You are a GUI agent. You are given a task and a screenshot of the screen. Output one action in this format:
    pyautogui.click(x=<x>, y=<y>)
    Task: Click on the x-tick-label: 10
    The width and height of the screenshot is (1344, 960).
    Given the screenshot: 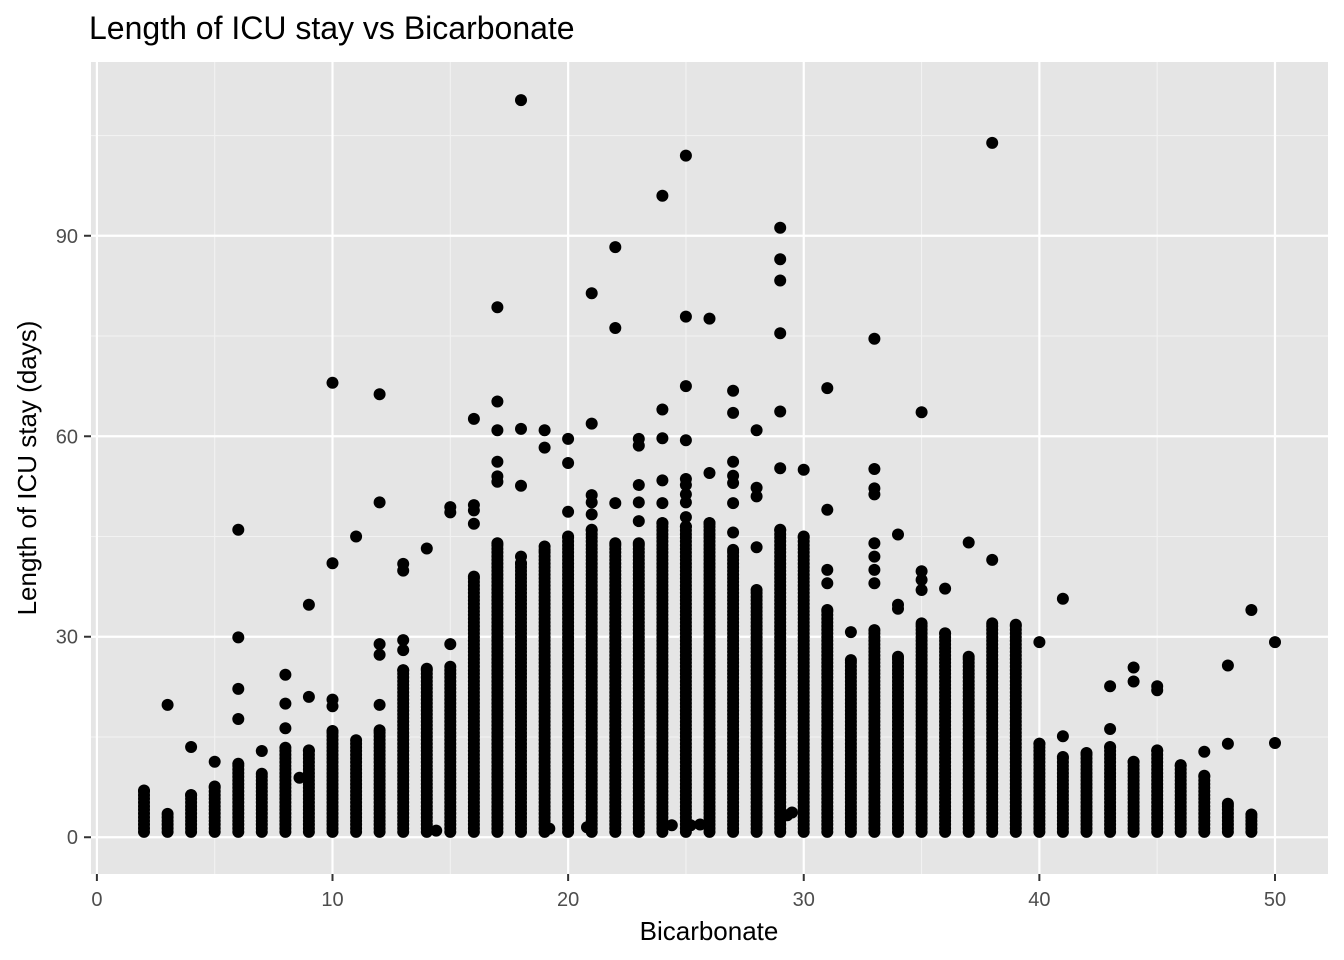 What is the action you would take?
    pyautogui.click(x=332, y=900)
    